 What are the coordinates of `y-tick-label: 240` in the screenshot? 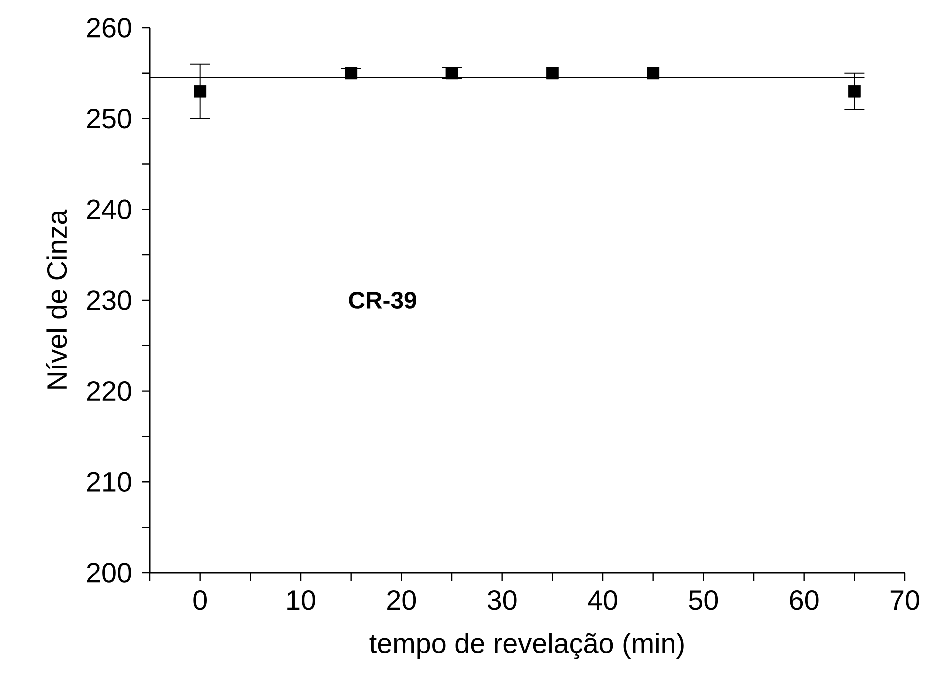 It's located at (109, 210).